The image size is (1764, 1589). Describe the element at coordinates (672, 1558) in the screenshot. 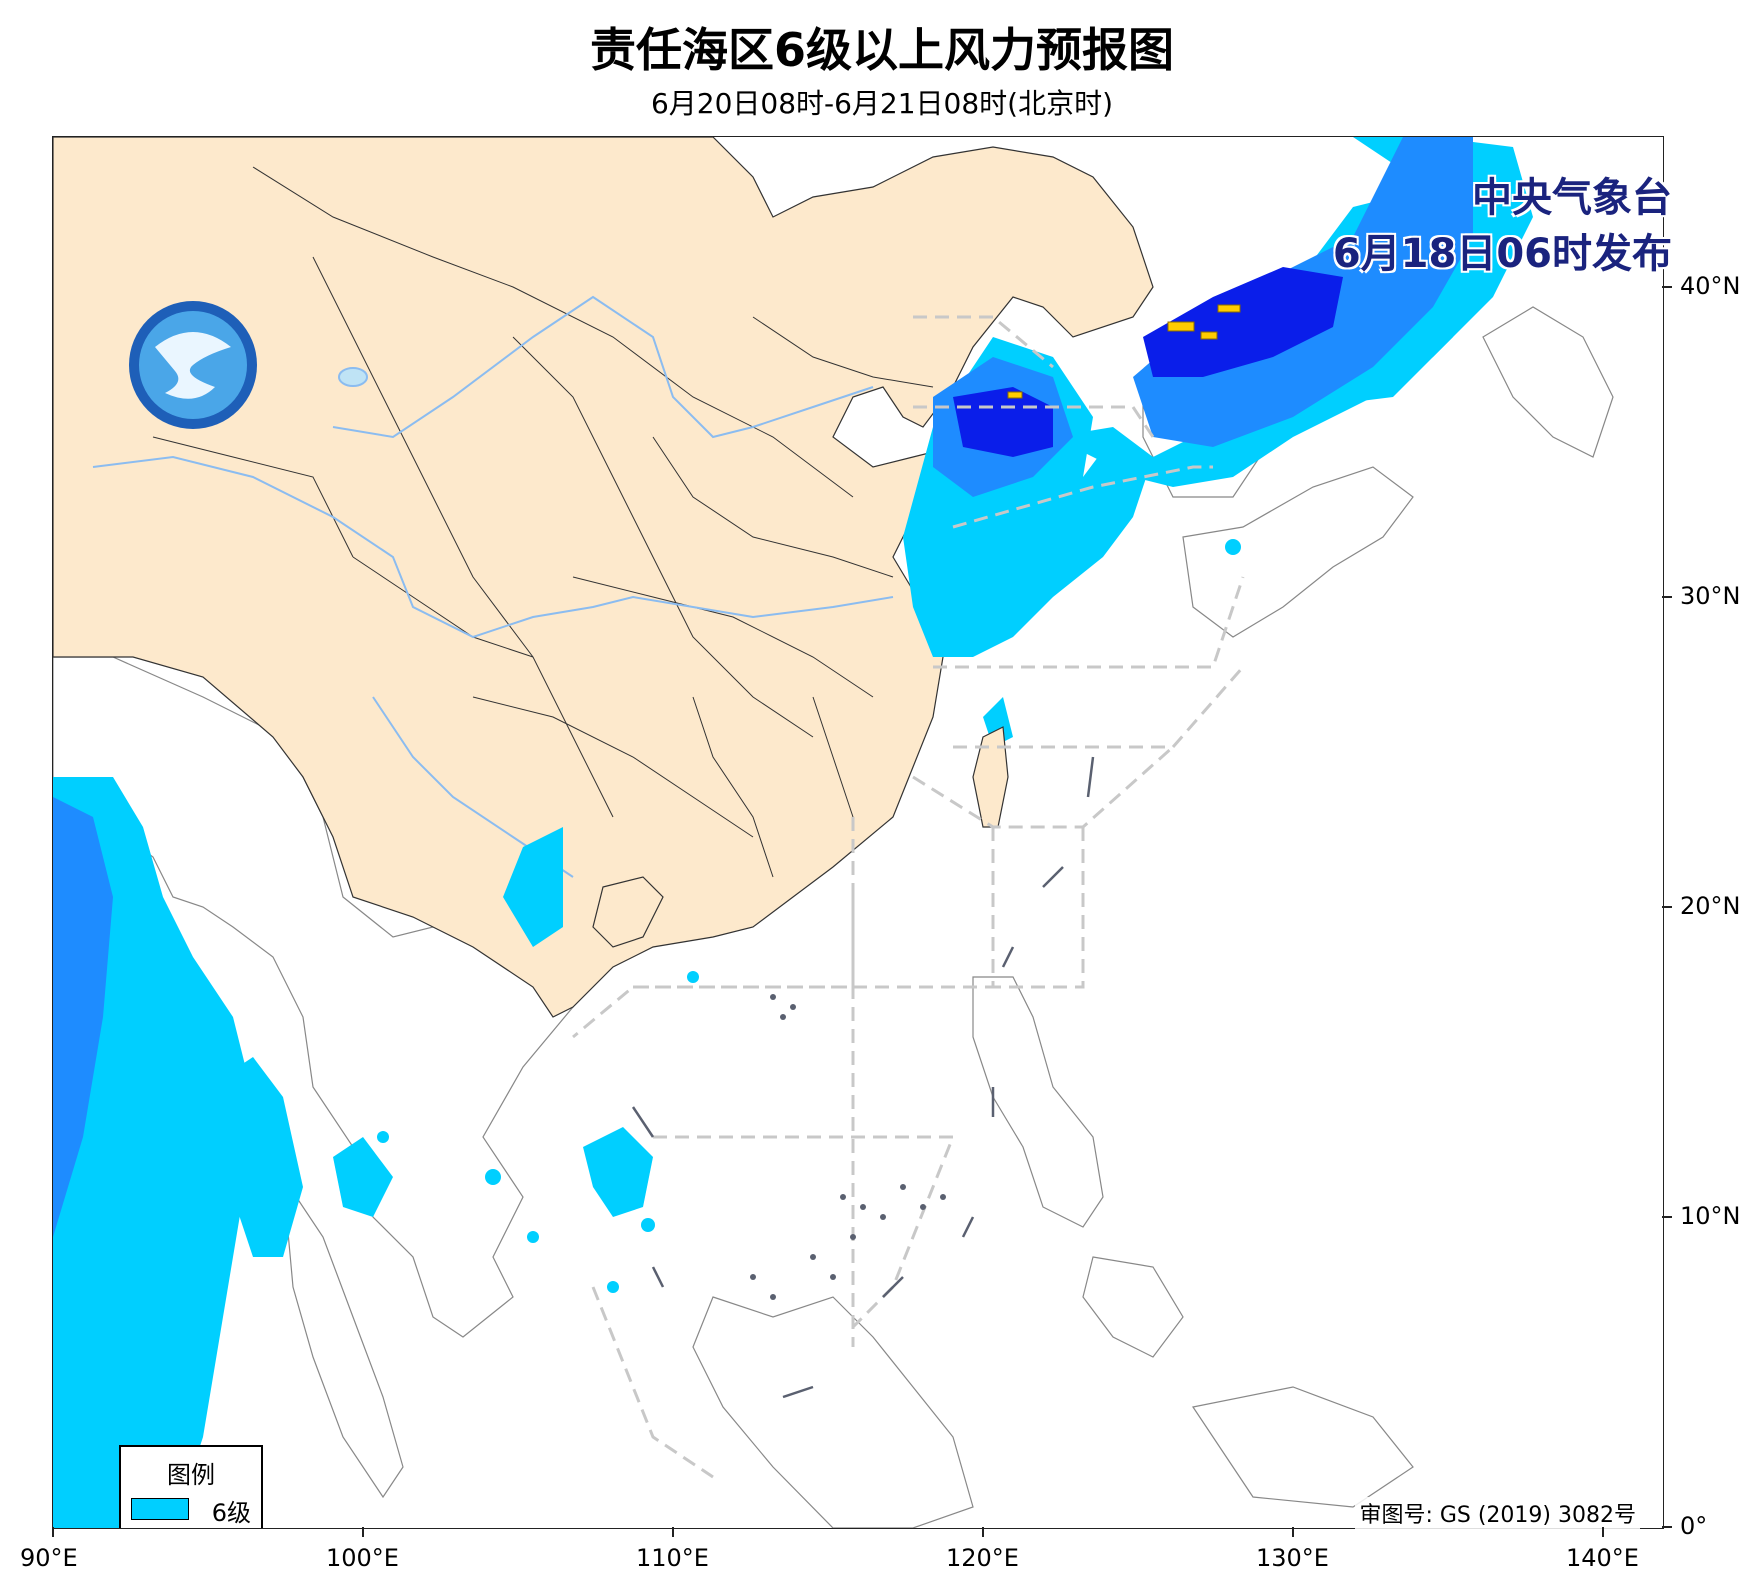

I see `x-tick-label: 110°E` at that location.